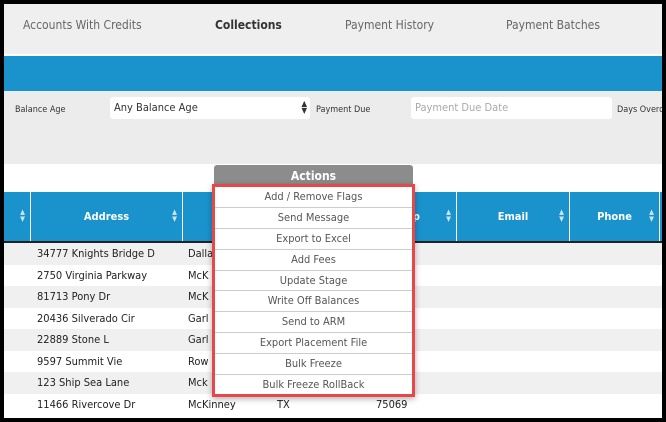  What do you see at coordinates (343, 110) in the screenshot?
I see `payment-due-label: Payment Due` at bounding box center [343, 110].